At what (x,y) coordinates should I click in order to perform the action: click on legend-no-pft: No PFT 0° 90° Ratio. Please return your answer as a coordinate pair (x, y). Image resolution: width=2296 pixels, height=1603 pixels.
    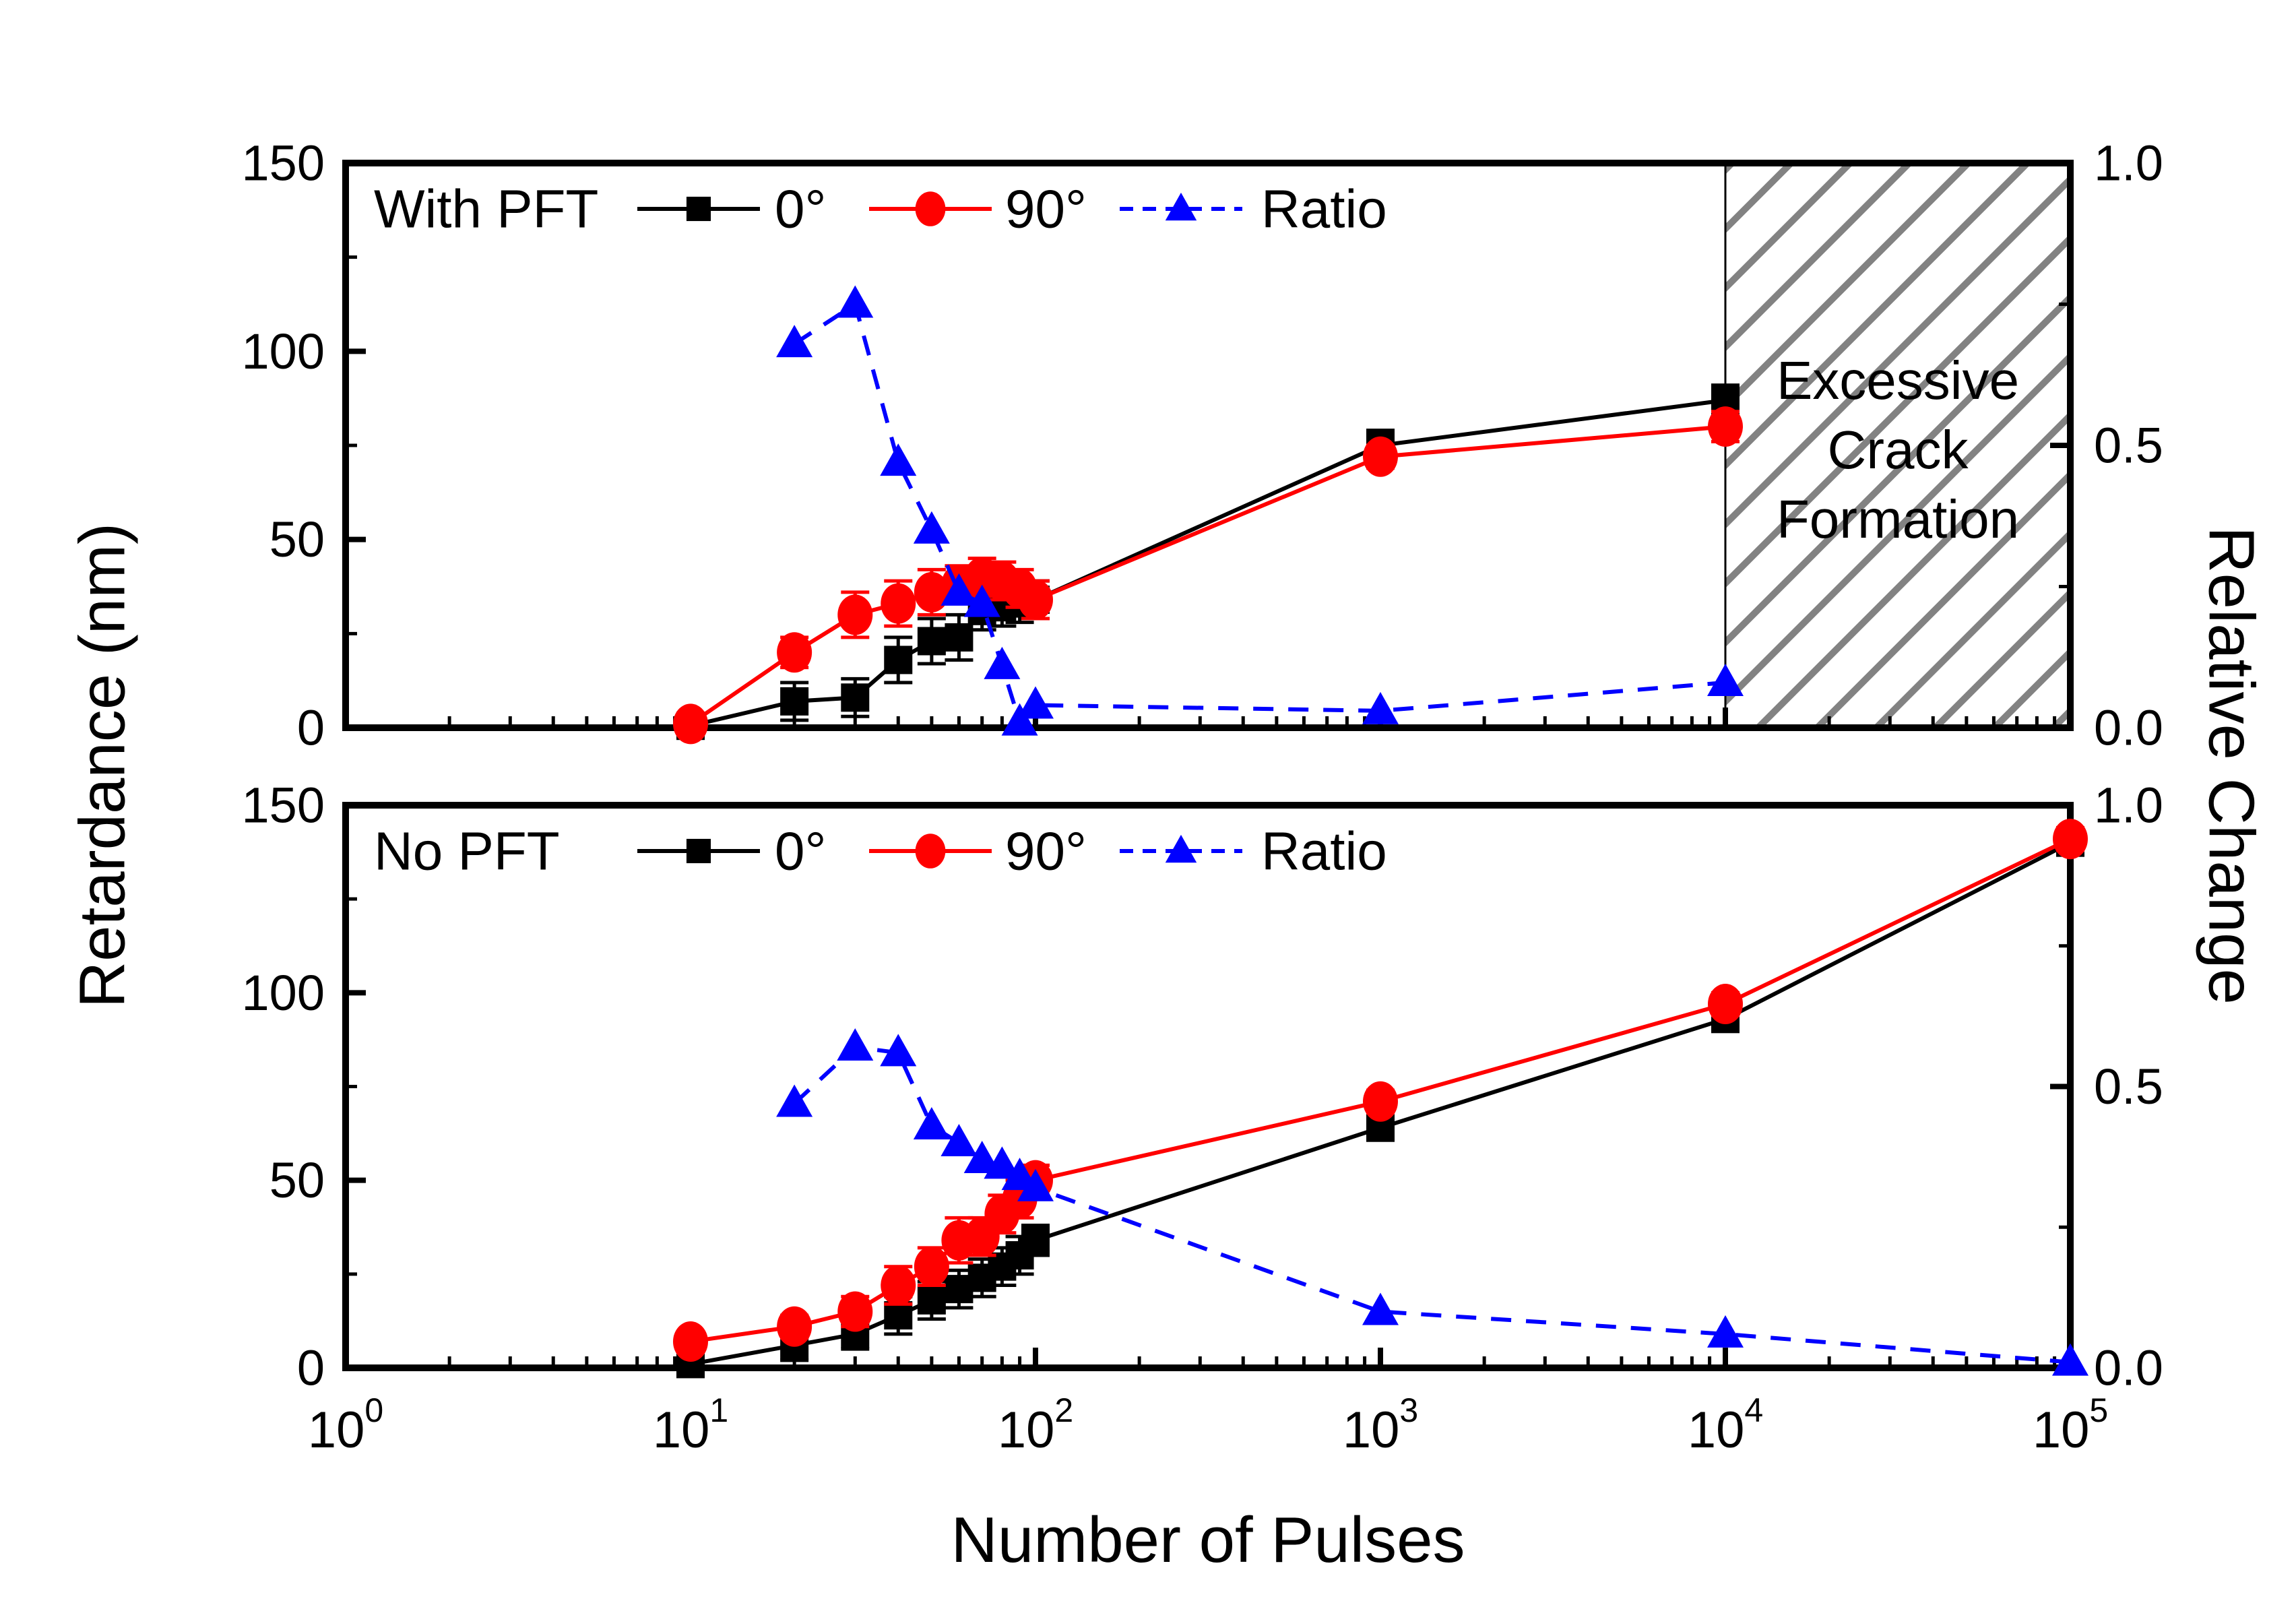
    Looking at the image, I should click on (880, 851).